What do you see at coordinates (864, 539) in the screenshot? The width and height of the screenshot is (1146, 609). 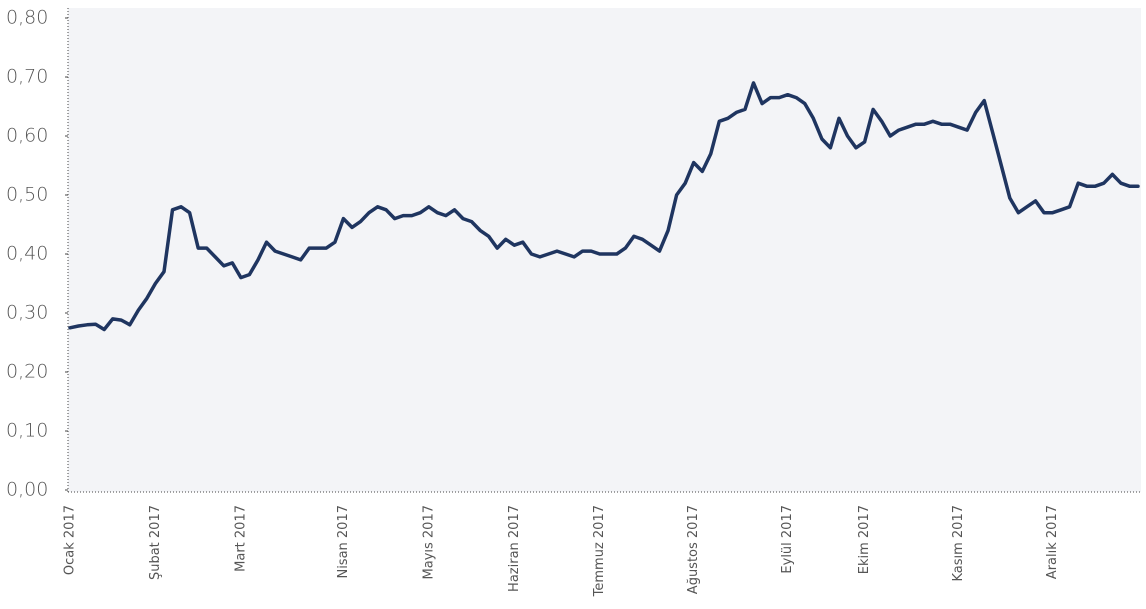 I see `x-tick-label: Ekim 2017` at bounding box center [864, 539].